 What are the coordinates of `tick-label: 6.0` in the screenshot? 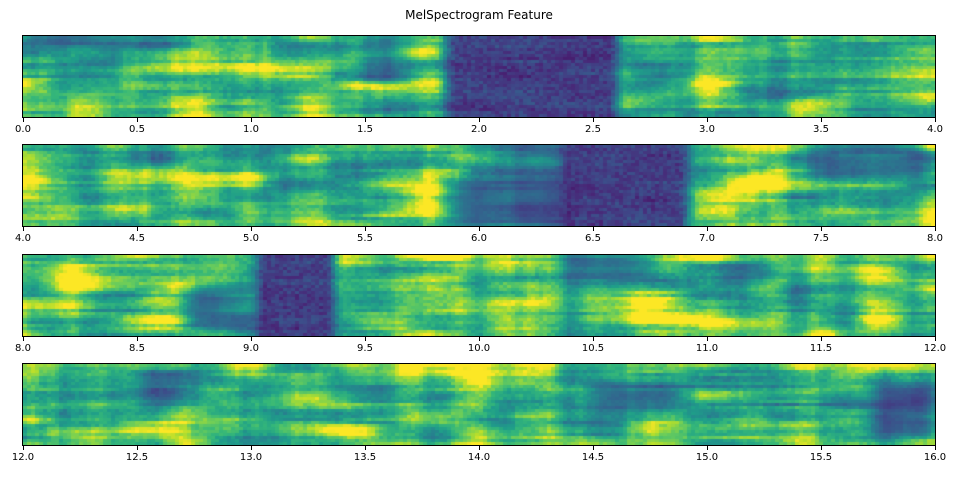 It's located at (479, 238).